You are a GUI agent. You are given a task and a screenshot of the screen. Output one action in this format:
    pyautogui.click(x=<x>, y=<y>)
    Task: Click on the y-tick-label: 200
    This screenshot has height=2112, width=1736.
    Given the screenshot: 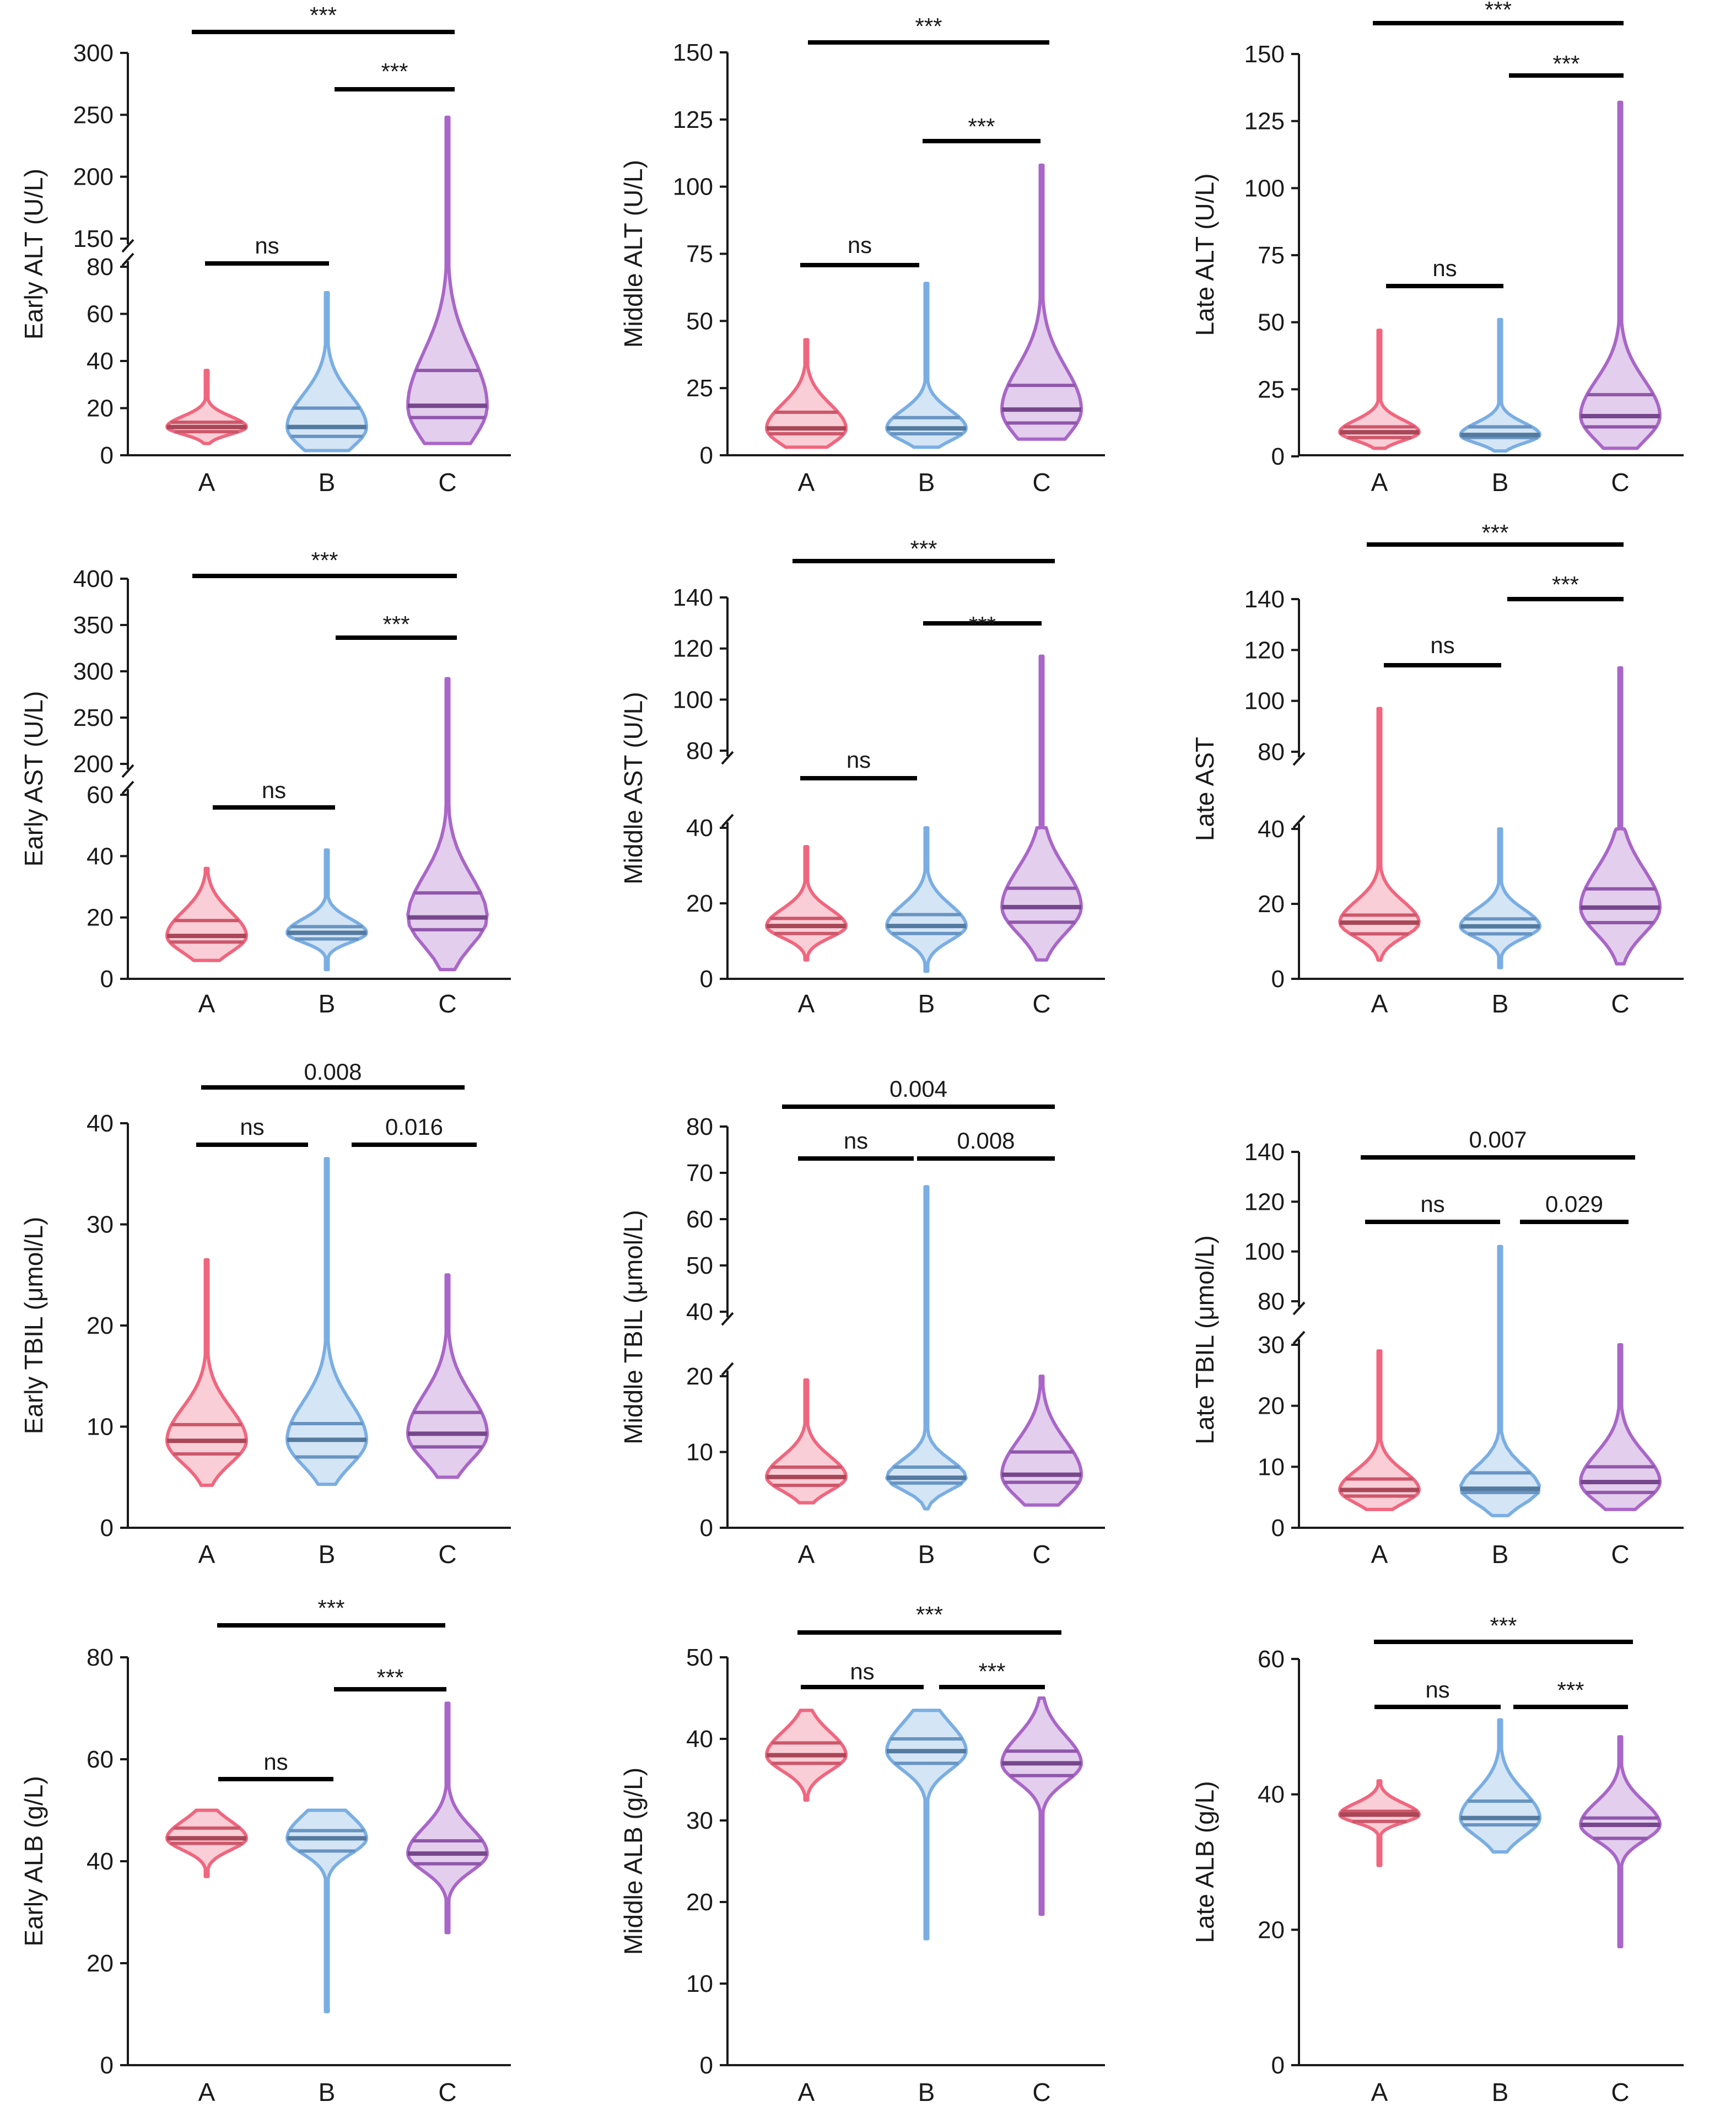 What is the action you would take?
    pyautogui.click(x=93, y=178)
    